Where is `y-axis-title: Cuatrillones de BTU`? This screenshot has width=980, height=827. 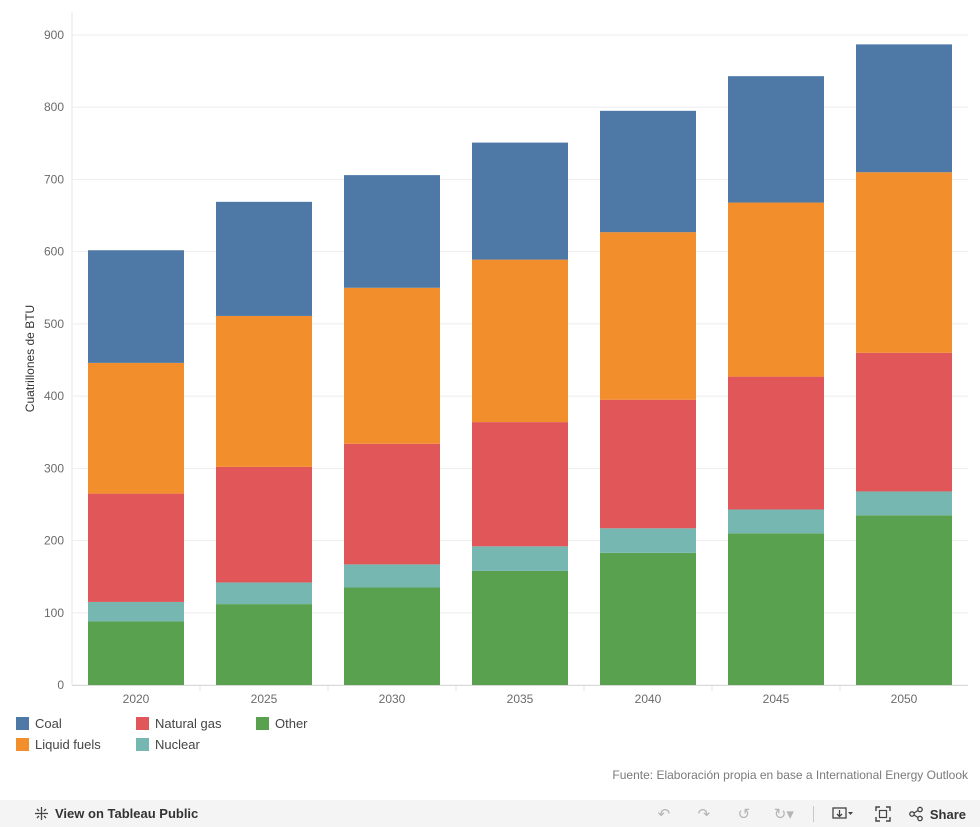
y-axis-title: Cuatrillones de BTU is located at coordinates (30, 358).